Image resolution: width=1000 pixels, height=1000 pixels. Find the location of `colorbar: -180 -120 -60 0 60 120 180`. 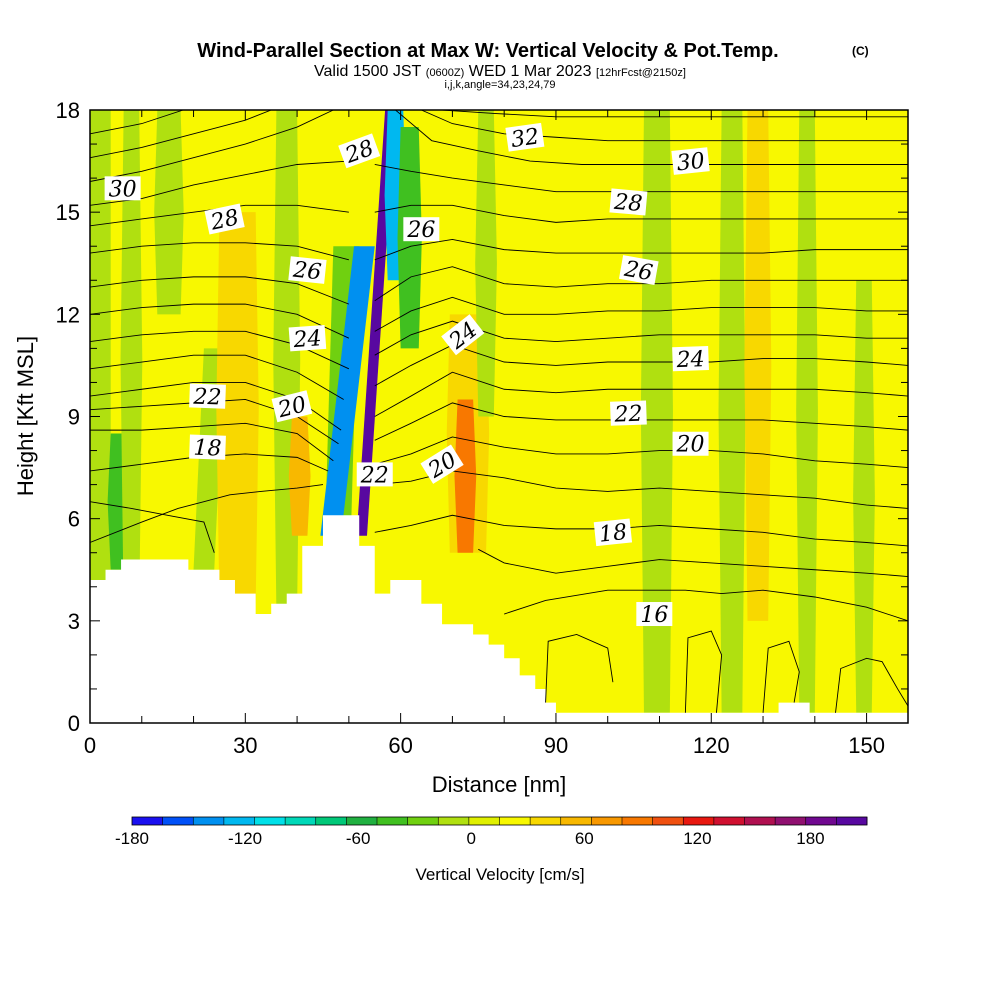

colorbar: -180 -120 -60 0 60 120 180 is located at coordinates (491, 832).